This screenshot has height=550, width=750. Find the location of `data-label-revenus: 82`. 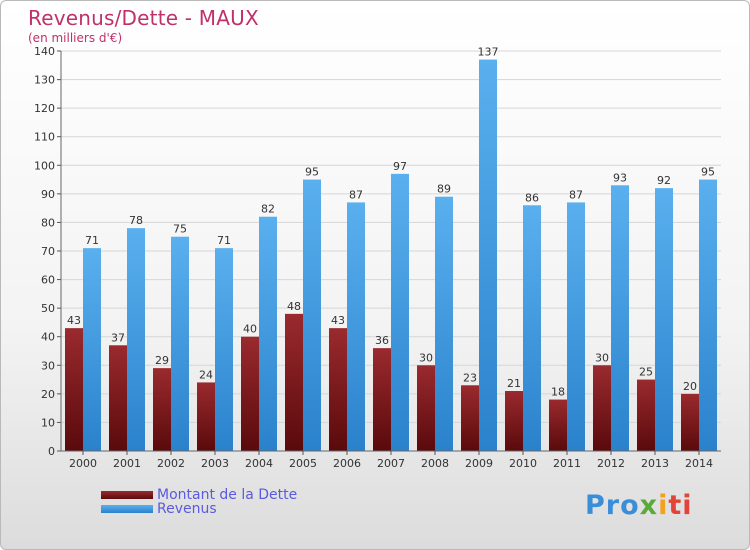

data-label-revenus: 82 is located at coordinates (268, 209).